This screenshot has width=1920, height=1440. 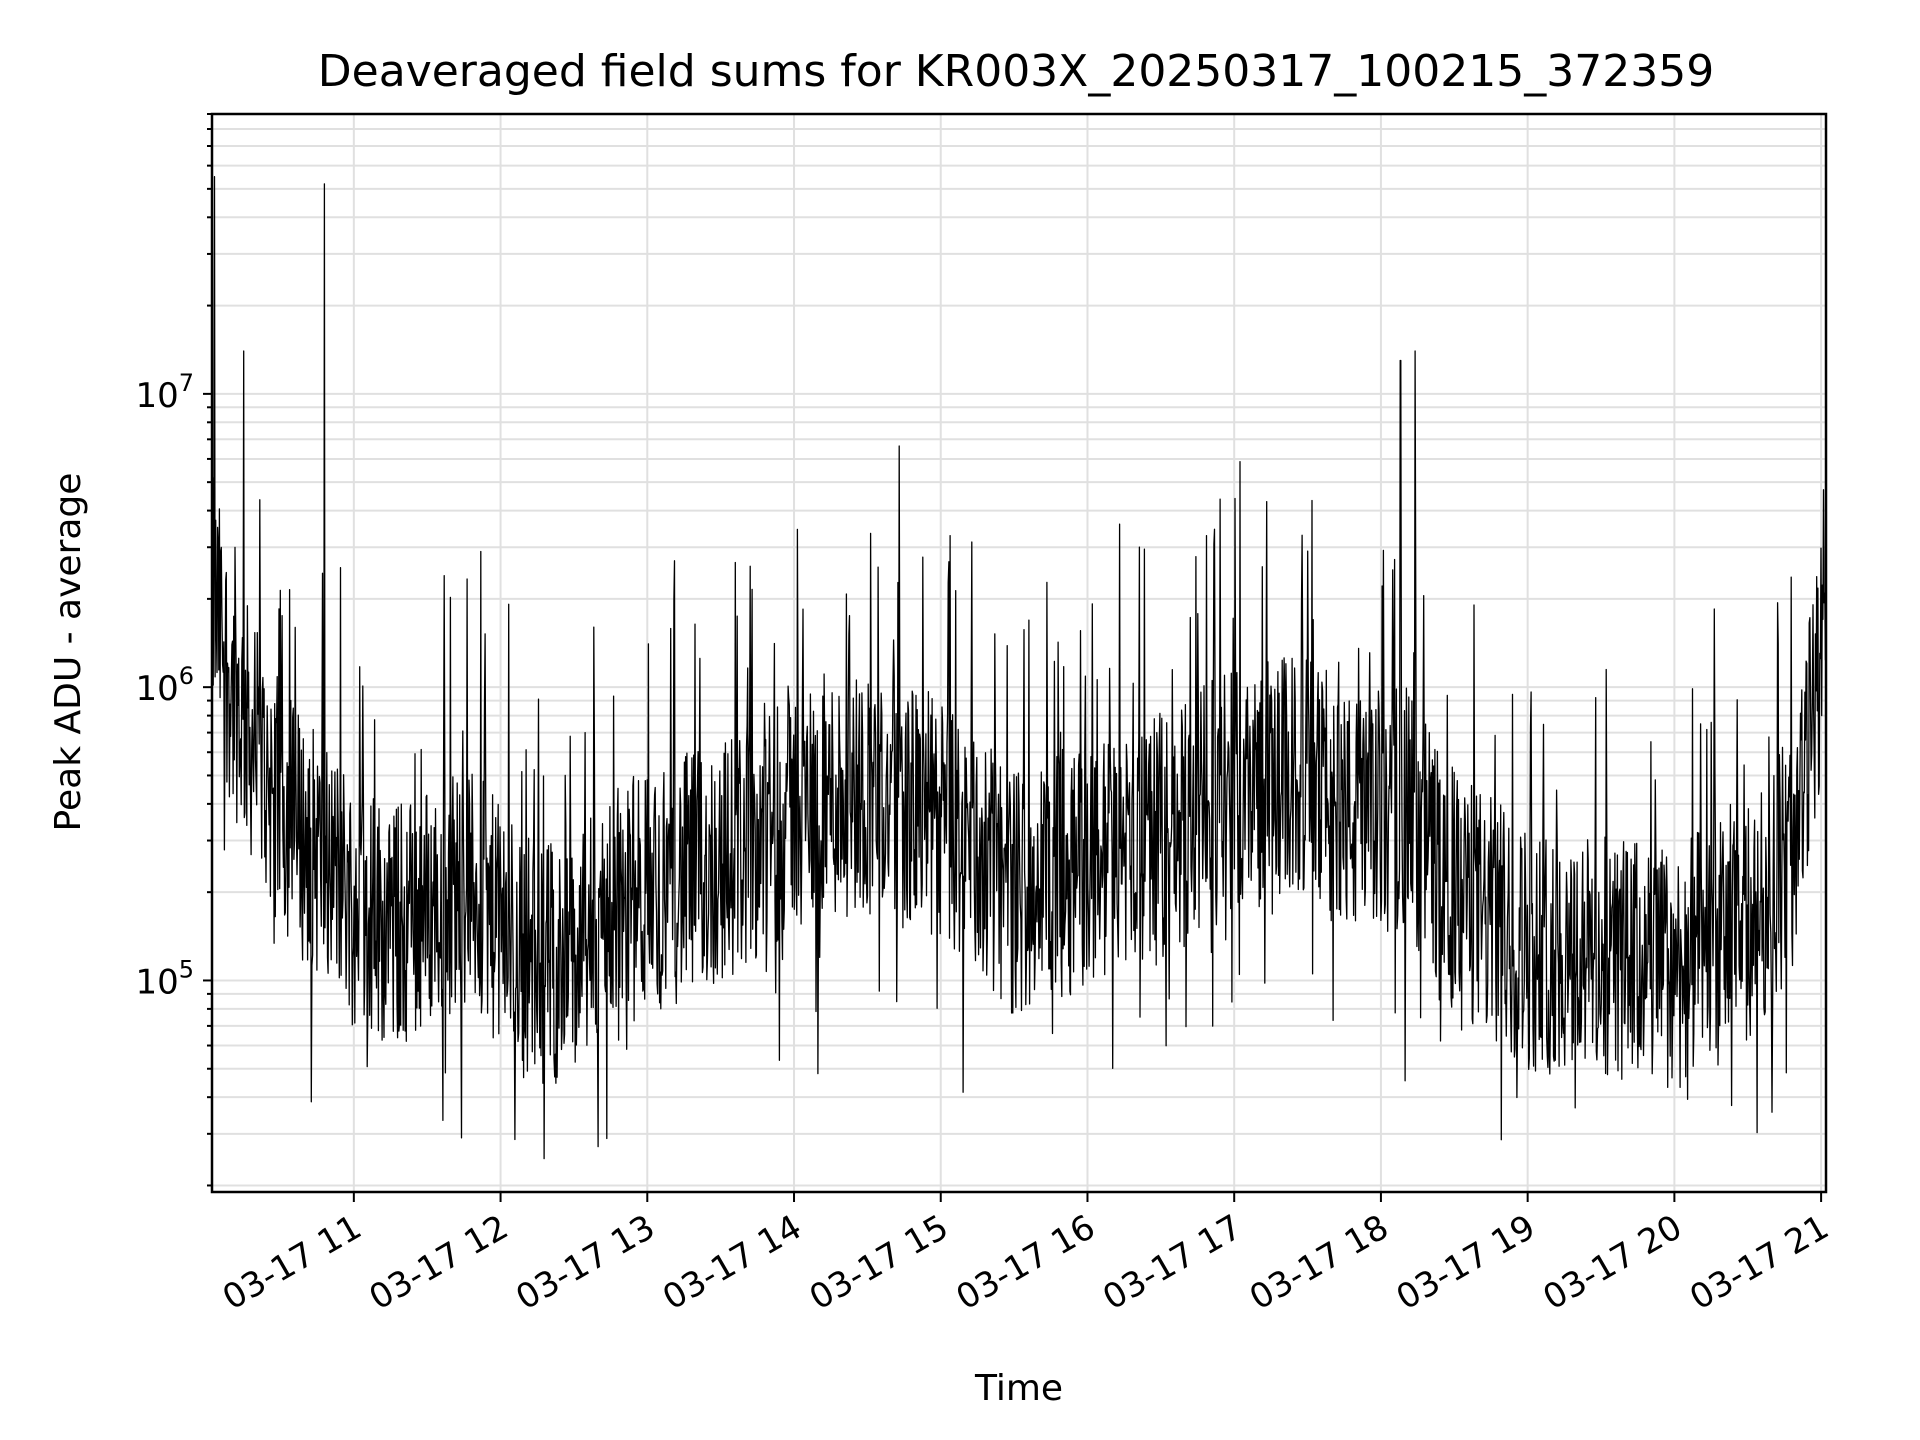 I want to click on y-tick-label: 10⁷, so click(x=164, y=392).